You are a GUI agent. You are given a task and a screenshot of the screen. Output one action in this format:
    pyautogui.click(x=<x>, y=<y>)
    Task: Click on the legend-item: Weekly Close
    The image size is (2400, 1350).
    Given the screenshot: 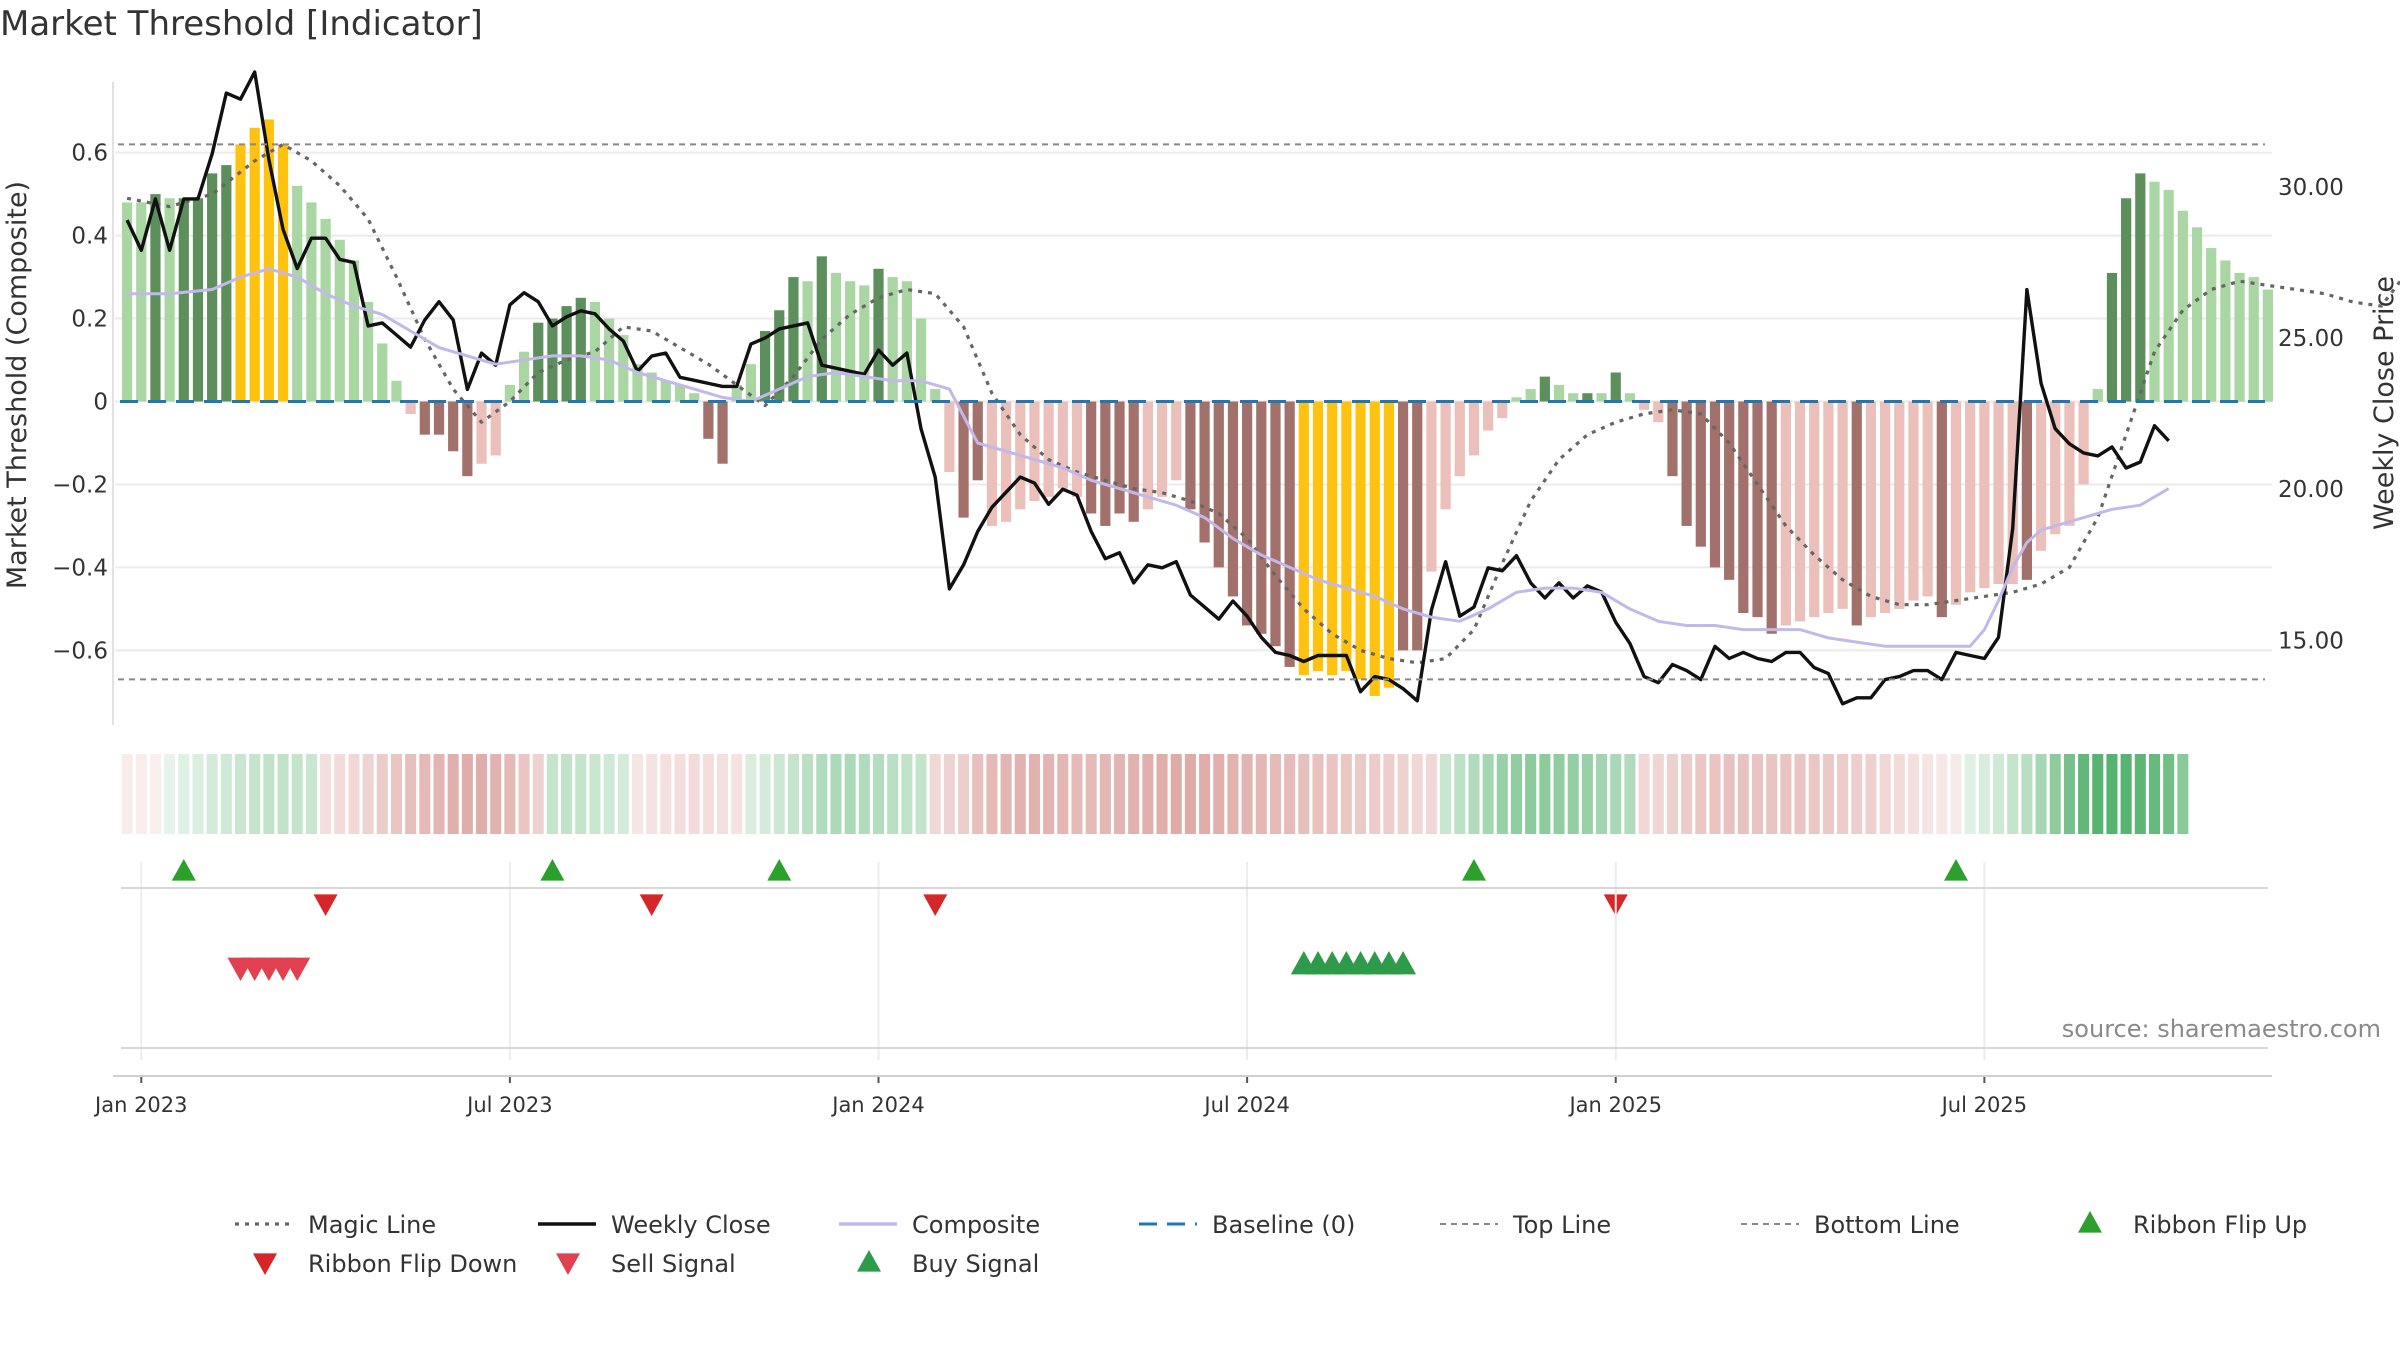 What is the action you would take?
    pyautogui.click(x=654, y=1225)
    